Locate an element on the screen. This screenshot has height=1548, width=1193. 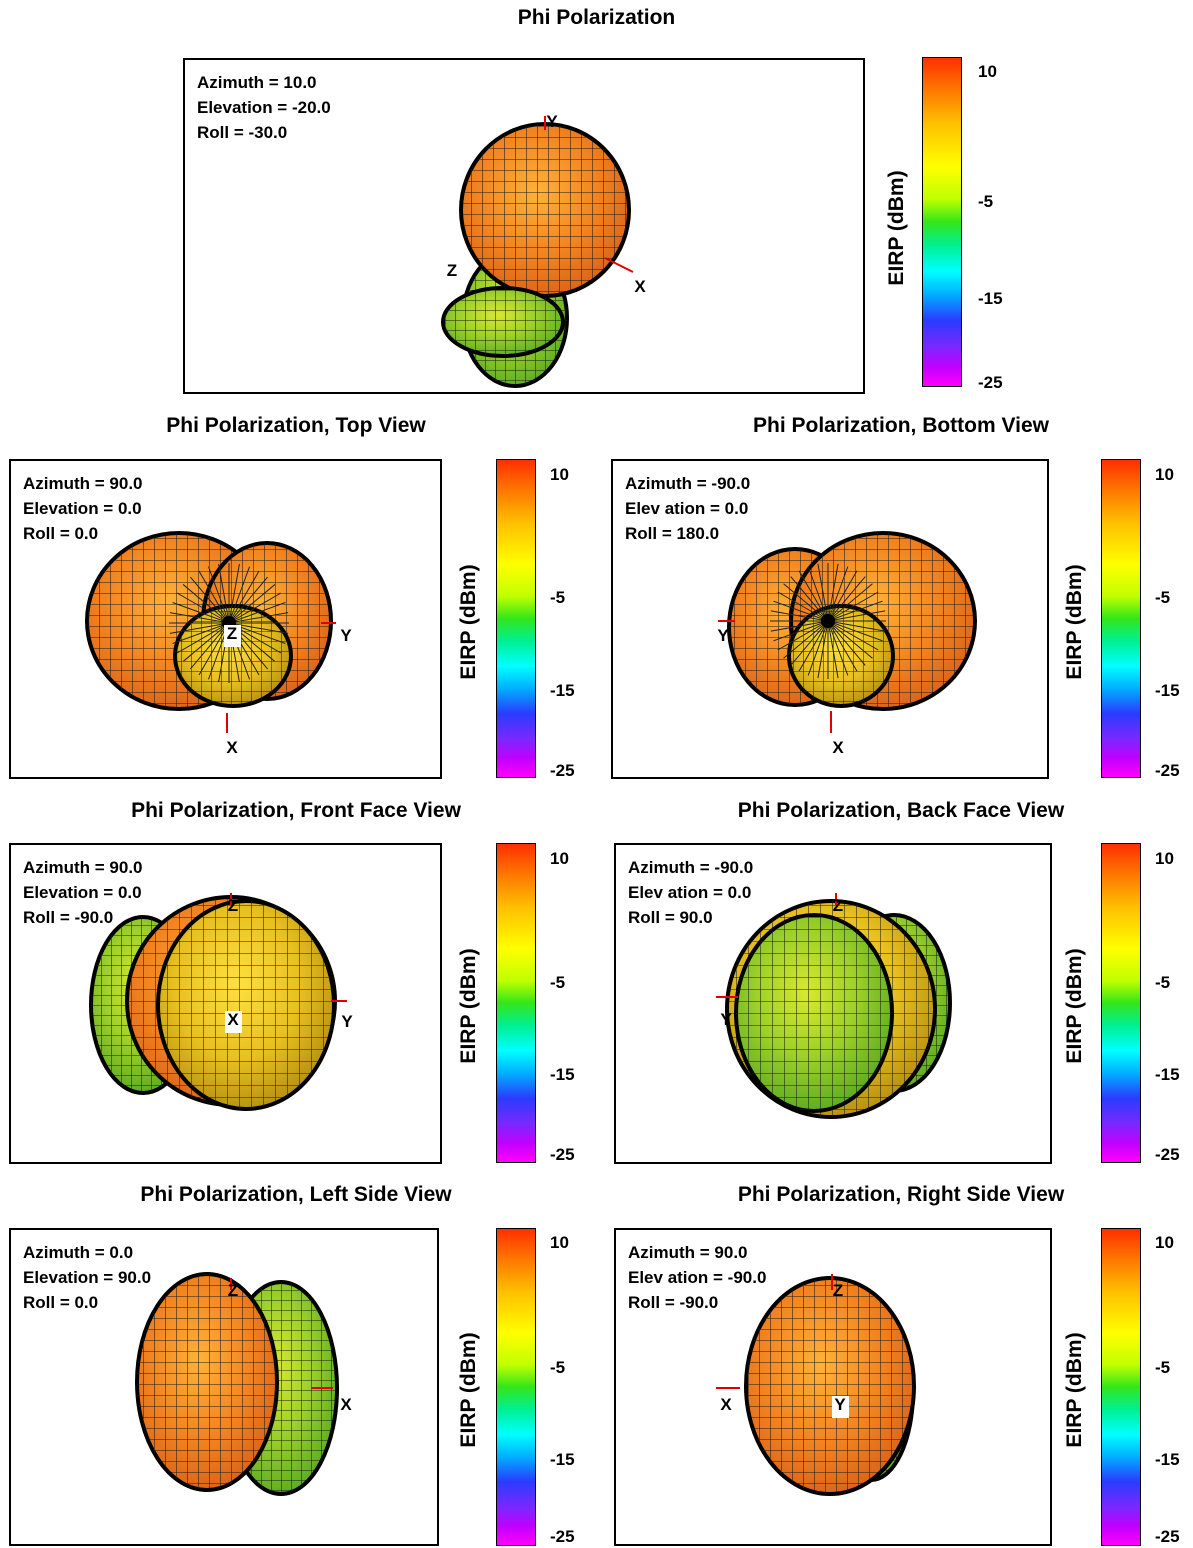
panel-title: Phi Polarization, Front Face View is located at coordinates (296, 810).